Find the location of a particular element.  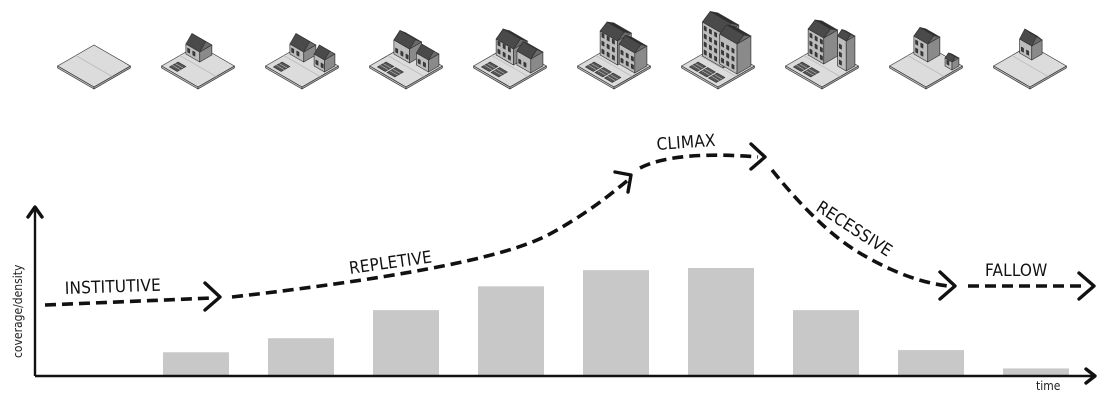

phase-label-climax: CLIMAX is located at coordinates (686, 143).